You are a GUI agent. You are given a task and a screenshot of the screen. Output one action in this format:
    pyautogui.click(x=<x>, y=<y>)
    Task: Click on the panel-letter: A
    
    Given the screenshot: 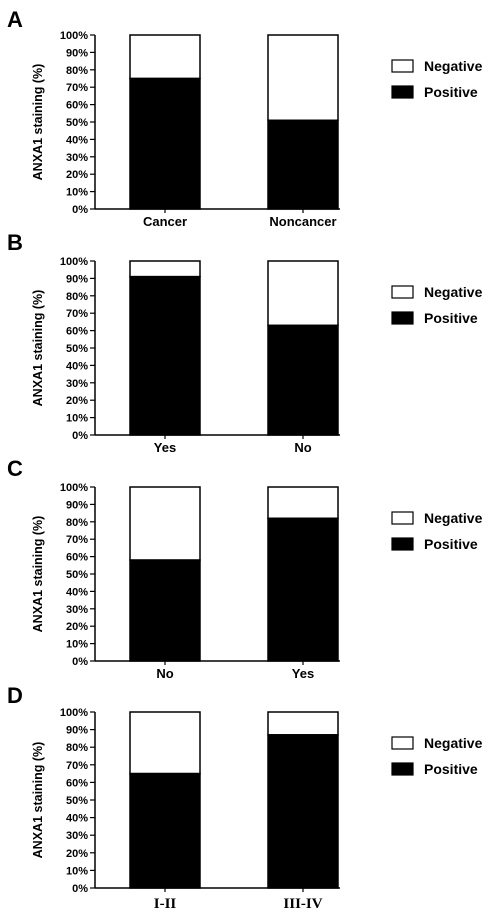 What is the action you would take?
    pyautogui.click(x=15, y=19)
    